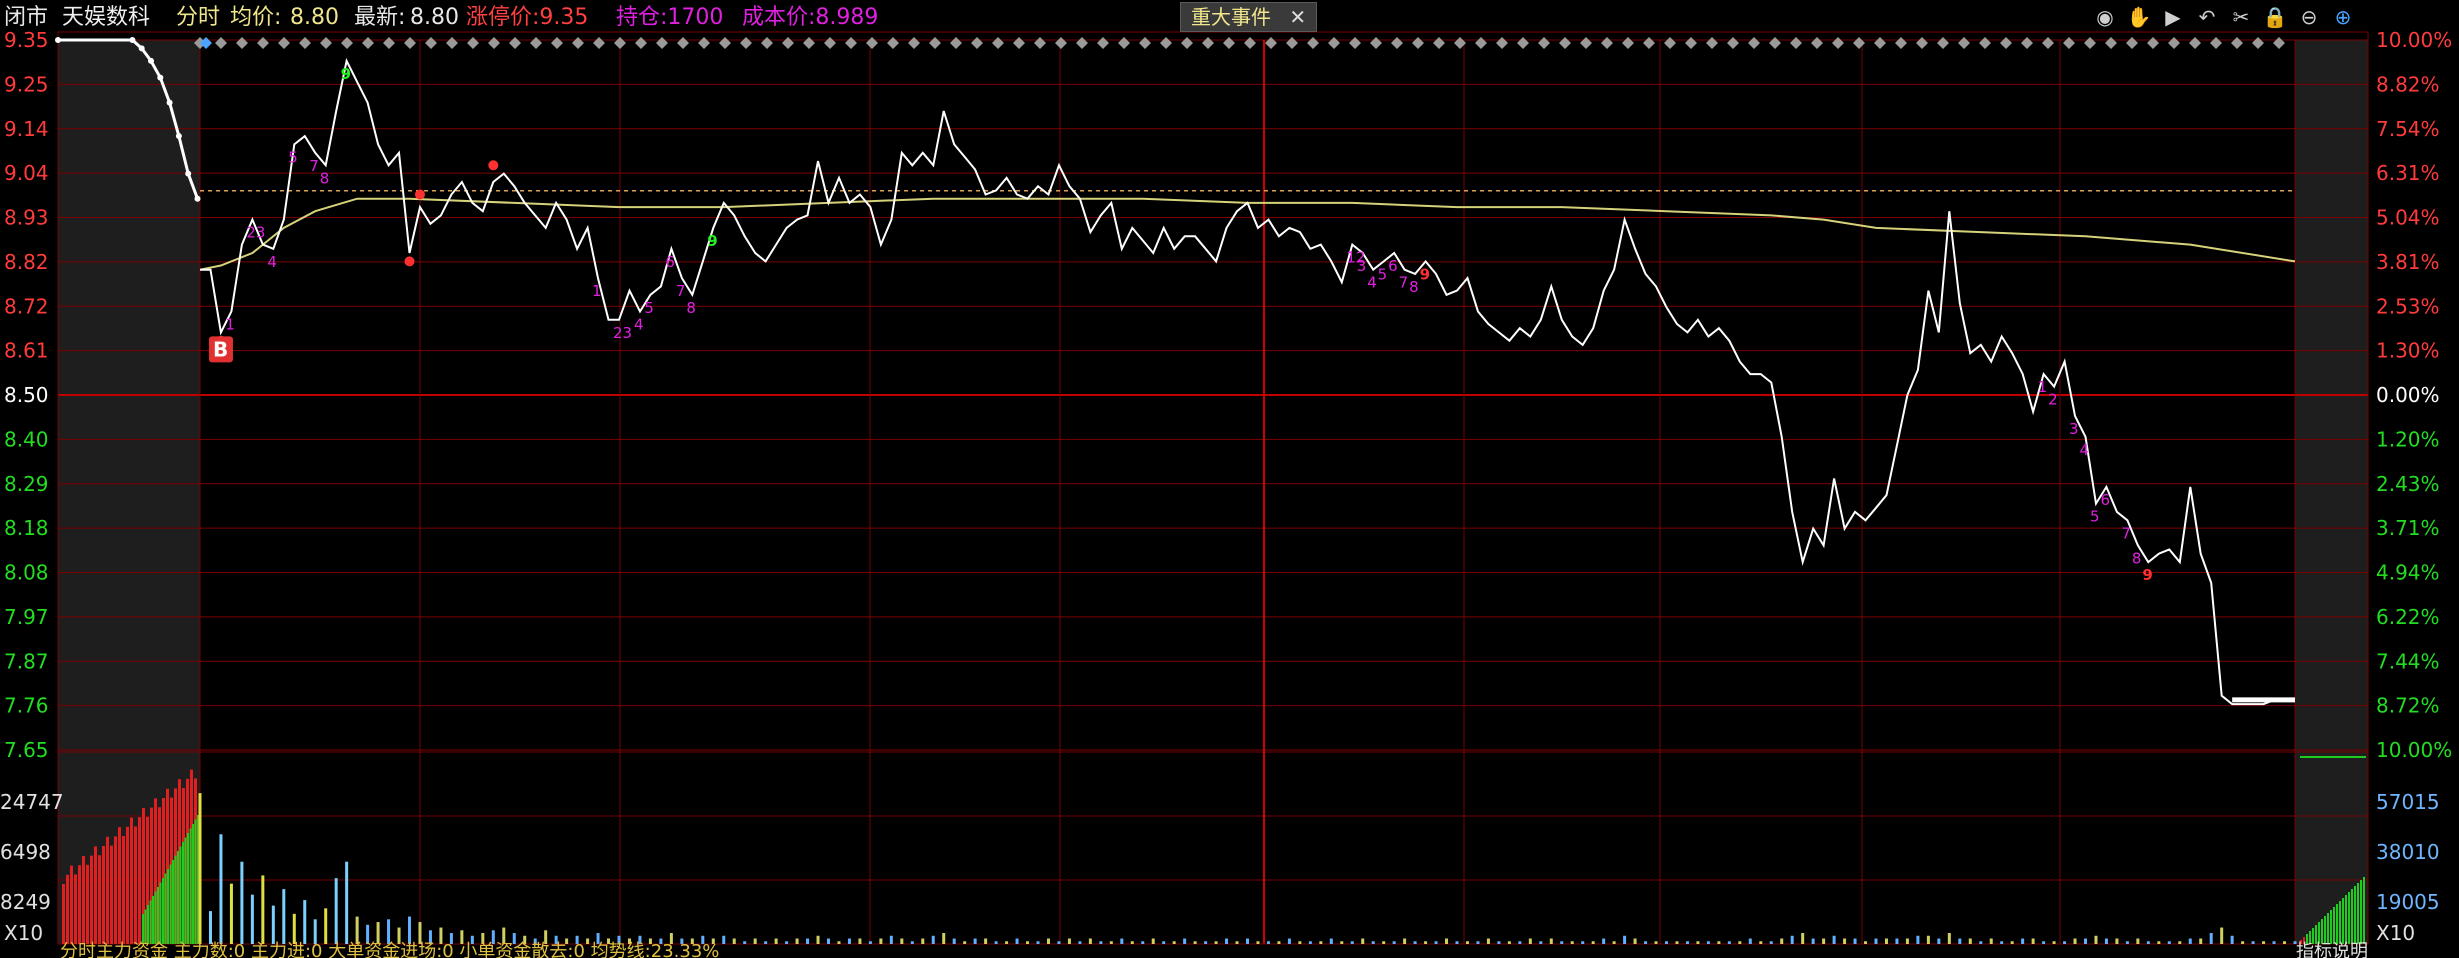 Image resolution: width=2459 pixels, height=958 pixels. Describe the element at coordinates (1298, 17) in the screenshot. I see `close-icon: ✕` at that location.